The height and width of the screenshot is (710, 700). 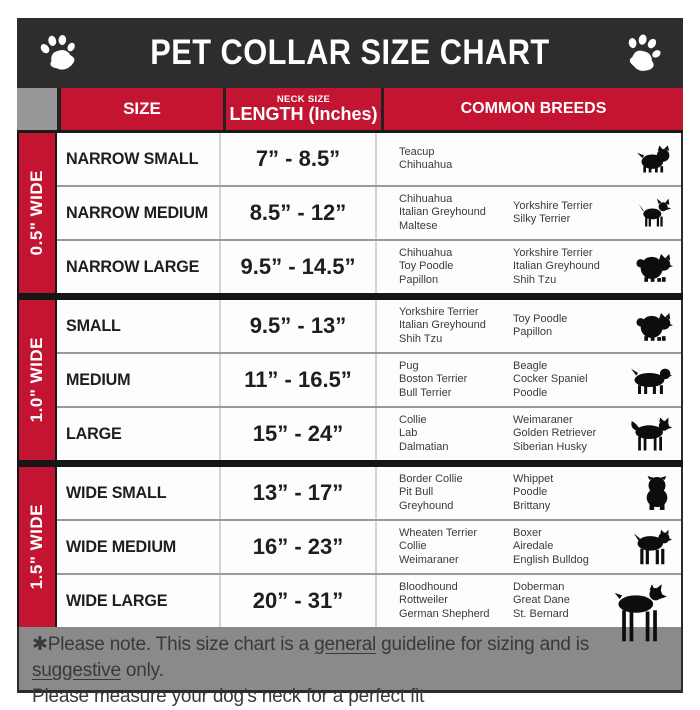 What do you see at coordinates (425, 392) in the screenshot?
I see `breed-name: Bull Terrier` at bounding box center [425, 392].